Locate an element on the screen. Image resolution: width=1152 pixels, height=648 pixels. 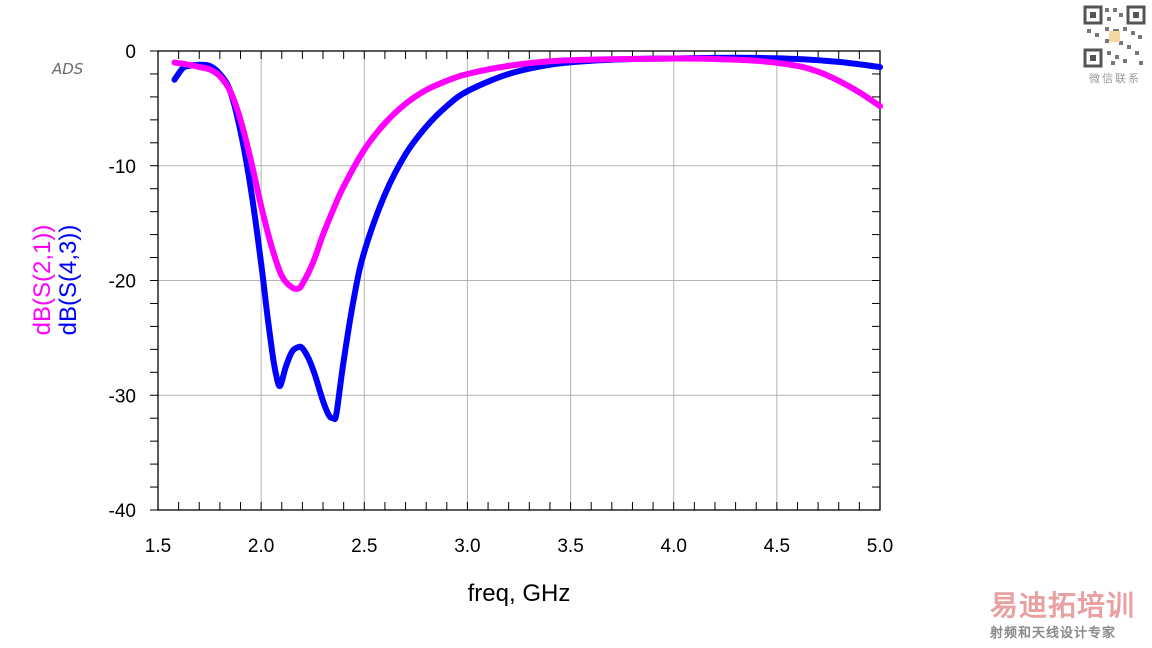
y-axis-labels: dB(S(2,1)) dB(S(4,3)) is located at coordinates (55, 280).